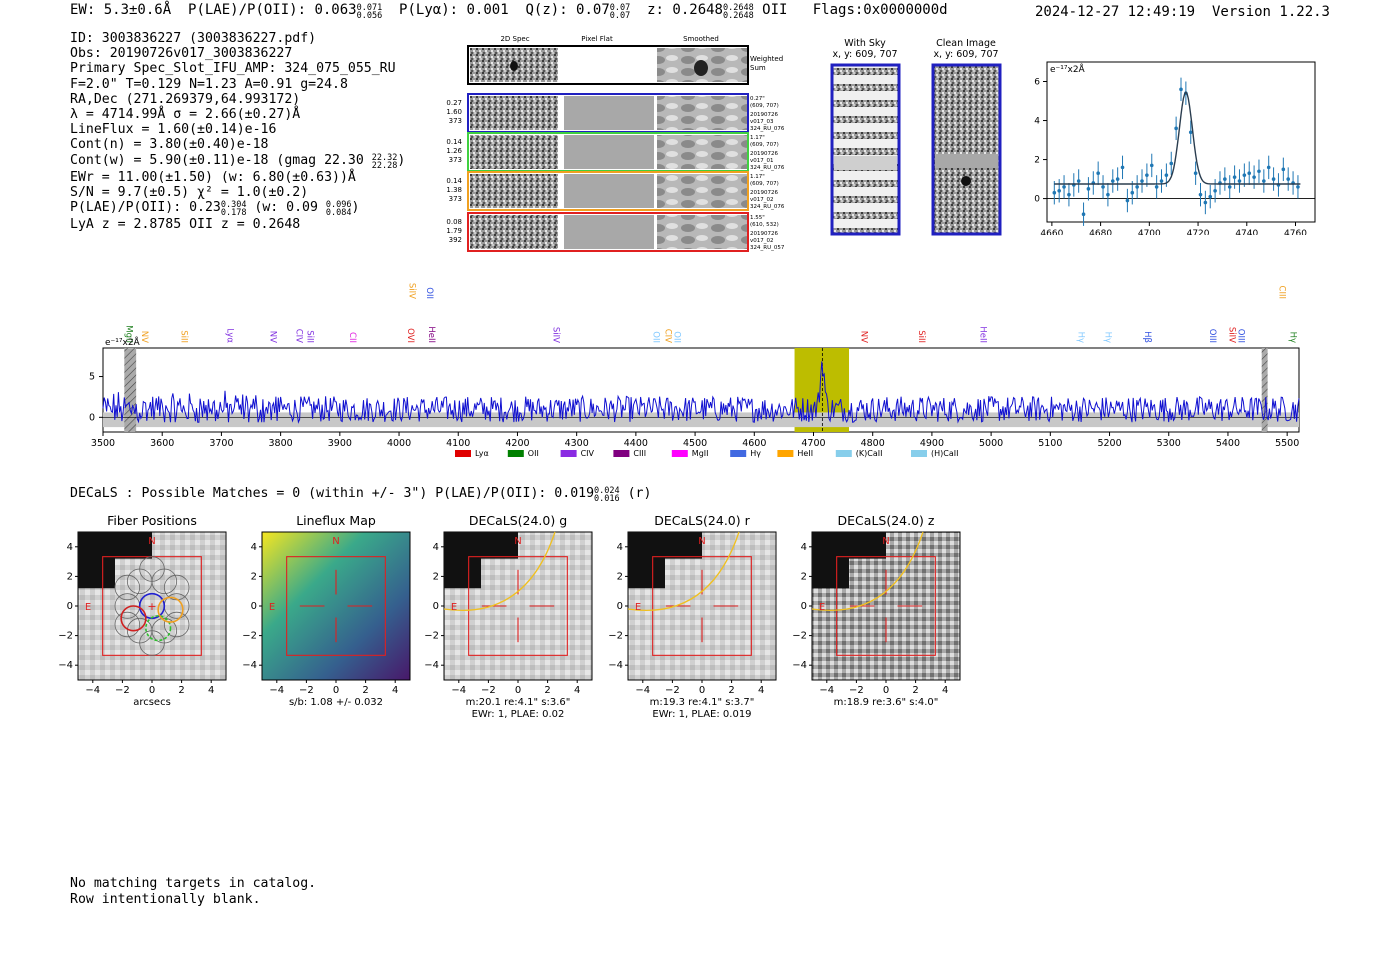 Image resolution: width=1400 pixels, height=953 pixels. What do you see at coordinates (336, 690) in the screenshot?
I see `decals-xtick-label: 0` at bounding box center [336, 690].